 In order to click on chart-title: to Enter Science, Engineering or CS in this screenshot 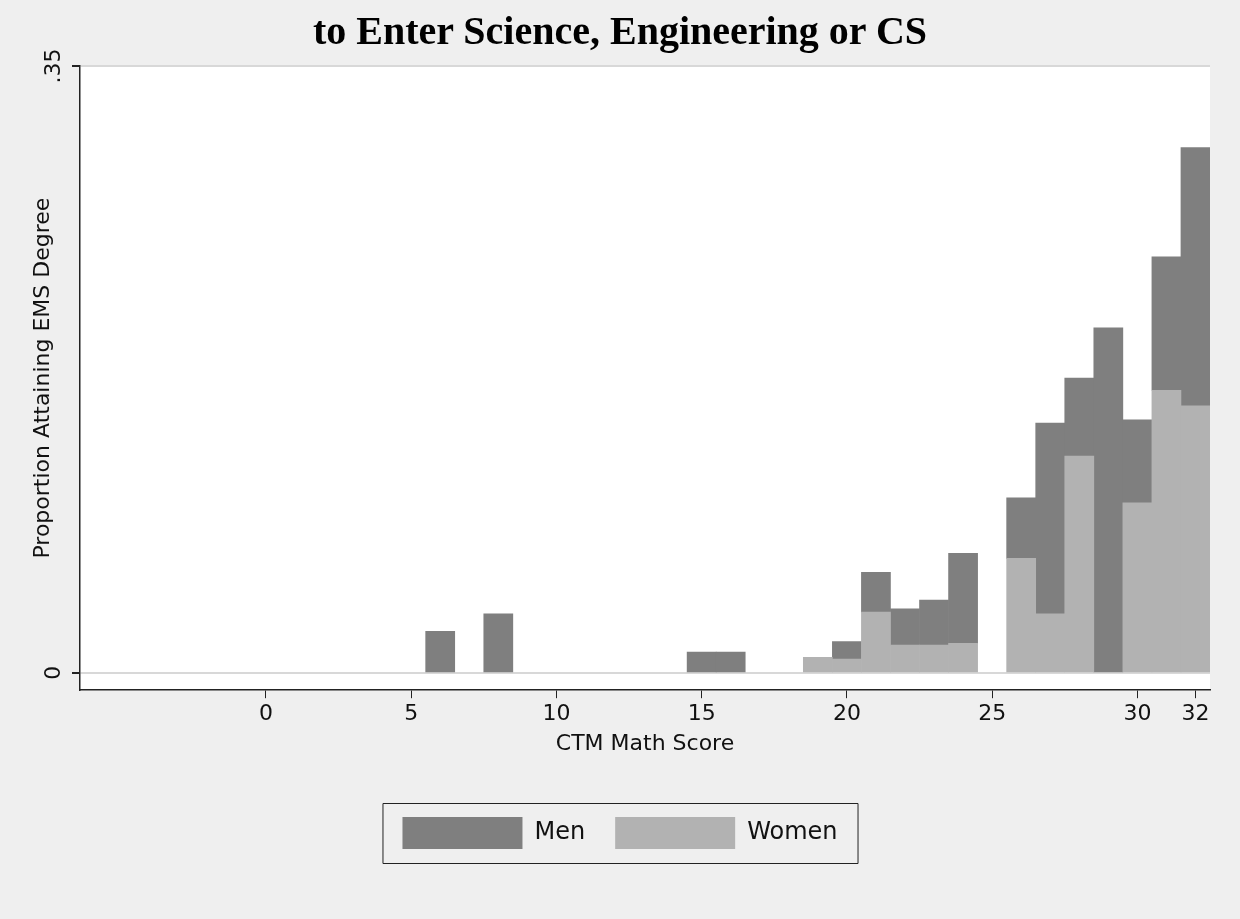, I will do `click(620, 31)`.